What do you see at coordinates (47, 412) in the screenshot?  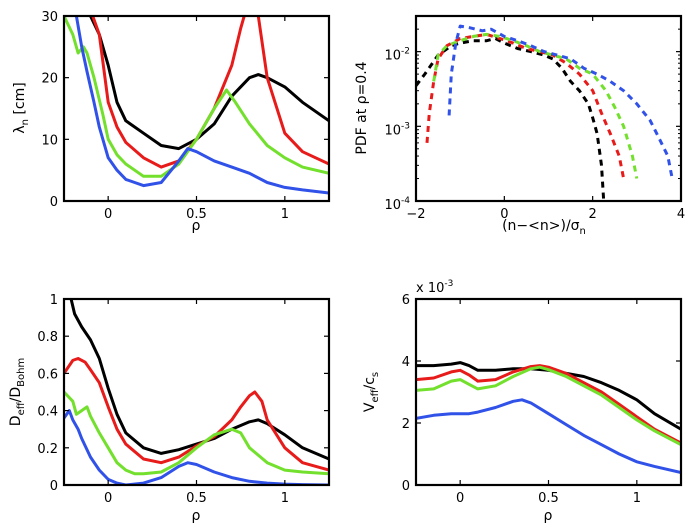 I see `p3-ytick-label: 0.4` at bounding box center [47, 412].